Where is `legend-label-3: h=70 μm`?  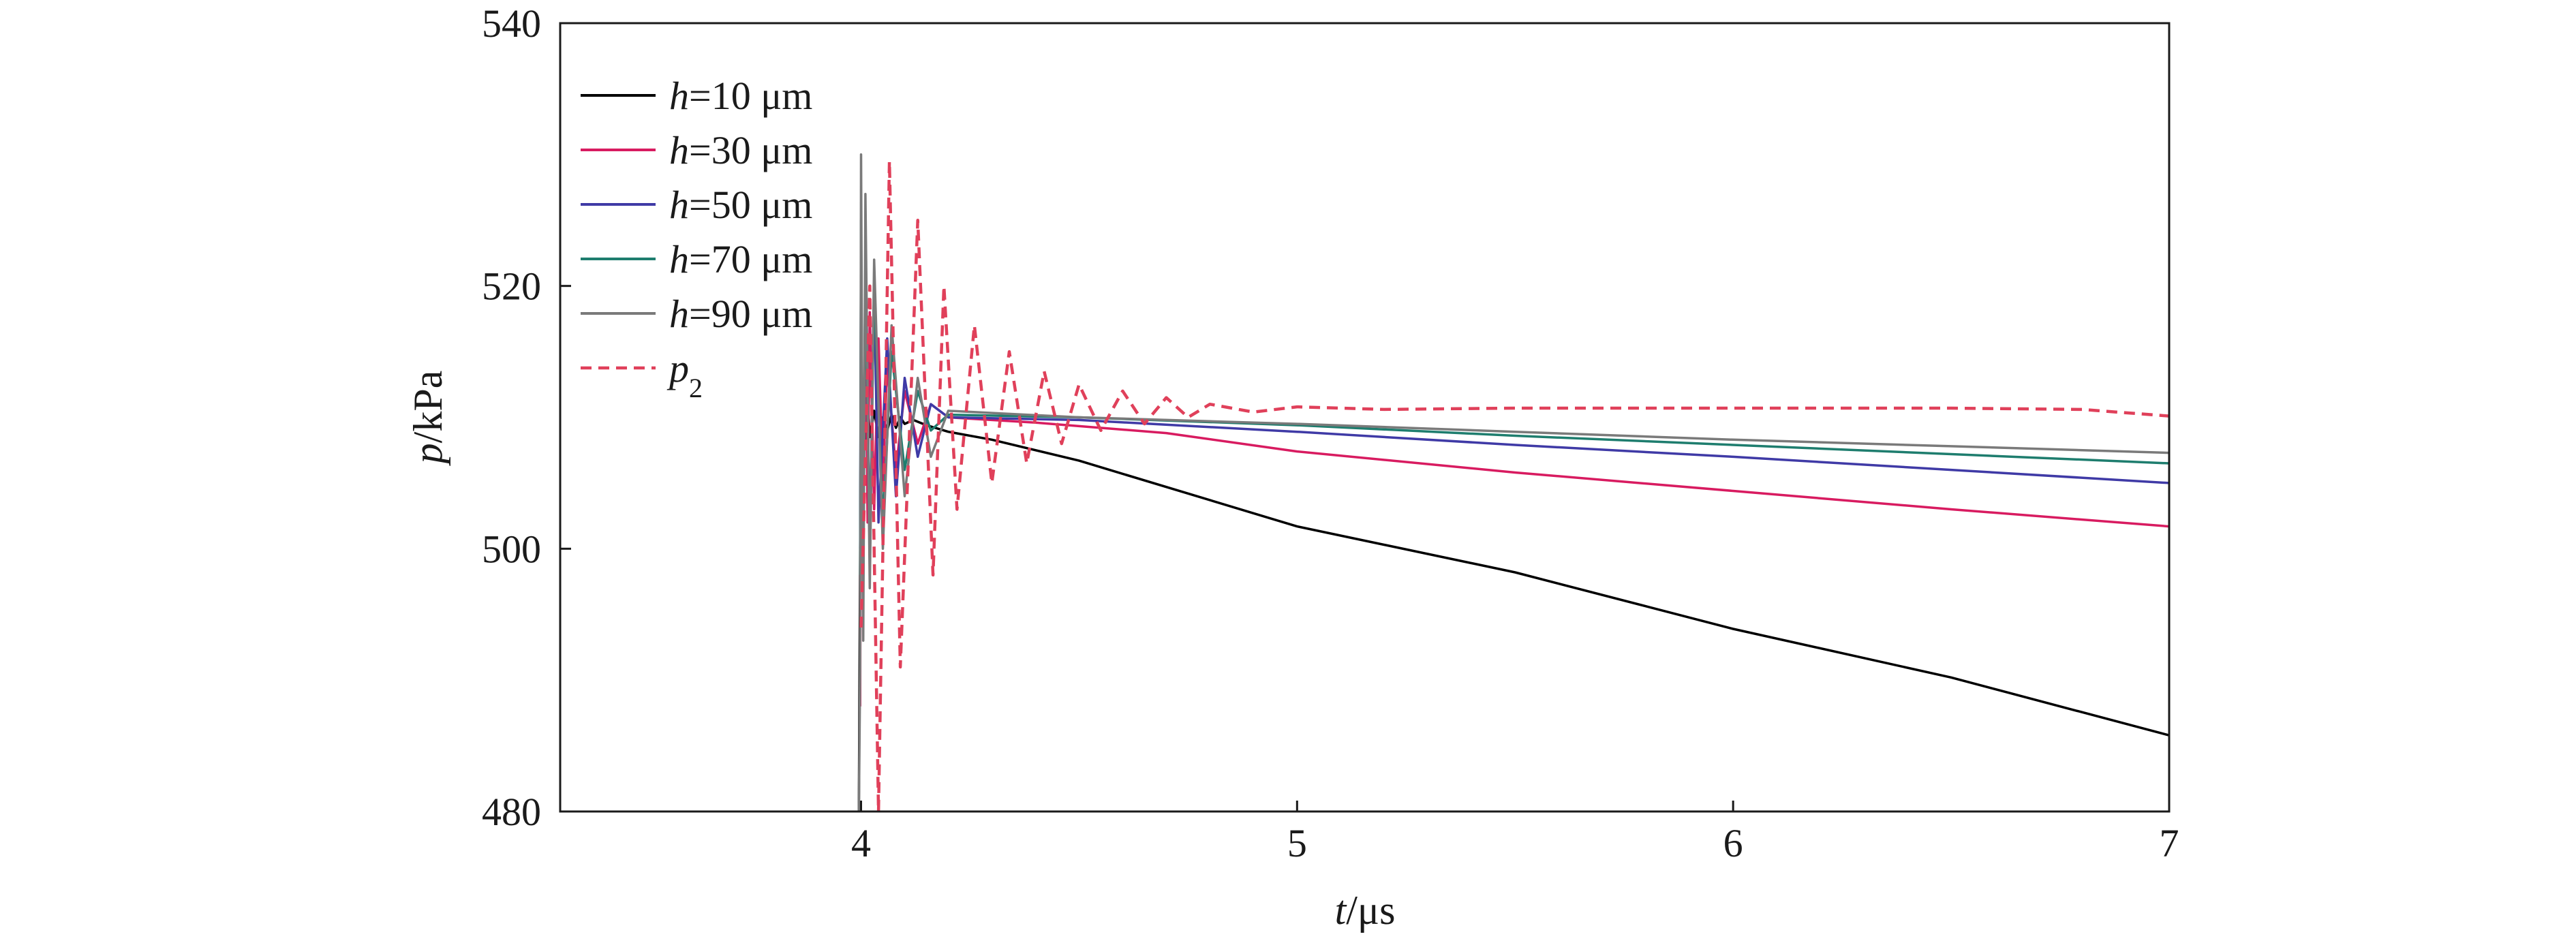 legend-label-3: h=70 μm is located at coordinates (740, 259).